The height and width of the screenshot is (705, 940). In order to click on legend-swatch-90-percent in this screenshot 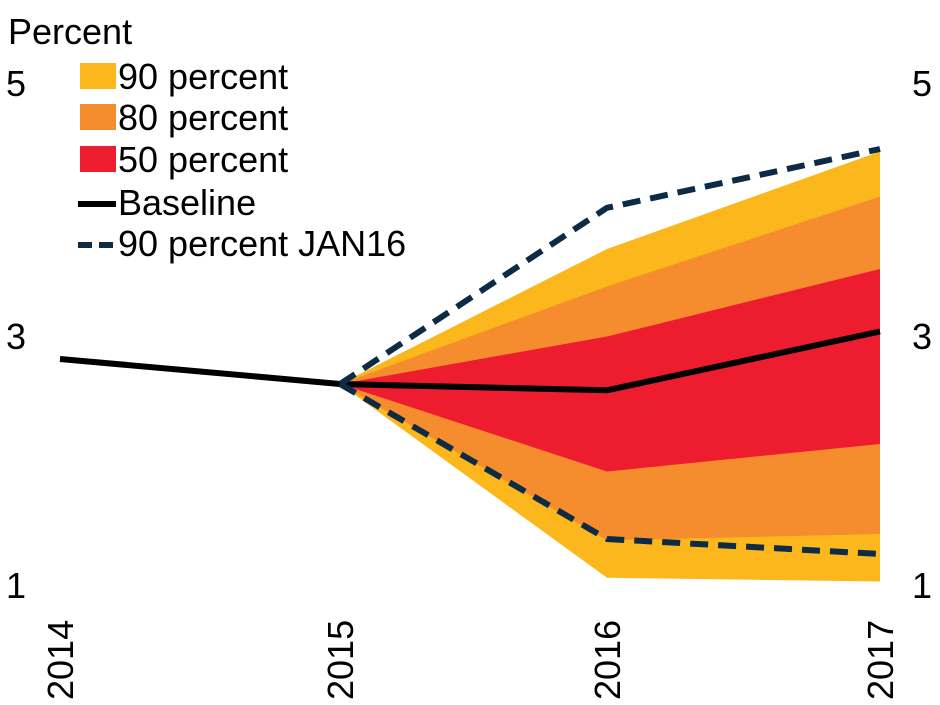, I will do `click(98, 76)`.